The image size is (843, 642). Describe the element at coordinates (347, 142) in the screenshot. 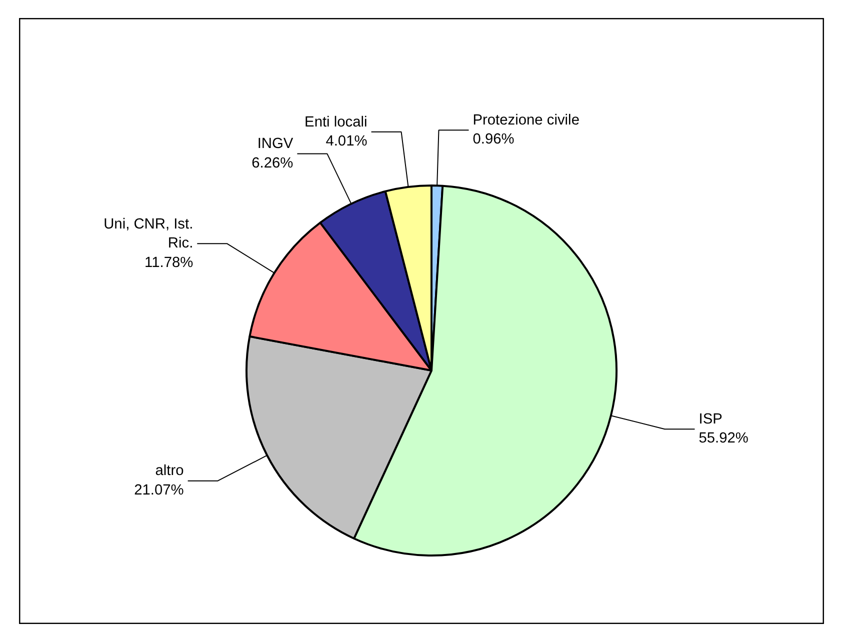

I see `data-label: 4.01%` at that location.